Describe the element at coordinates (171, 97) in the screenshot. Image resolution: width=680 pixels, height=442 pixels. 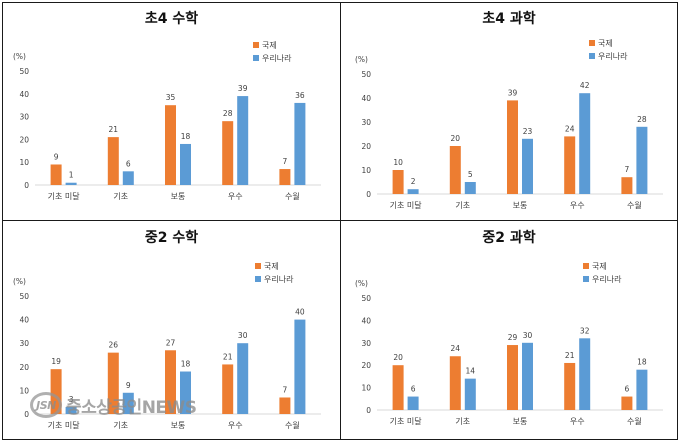
I see `data-label: 35` at that location.